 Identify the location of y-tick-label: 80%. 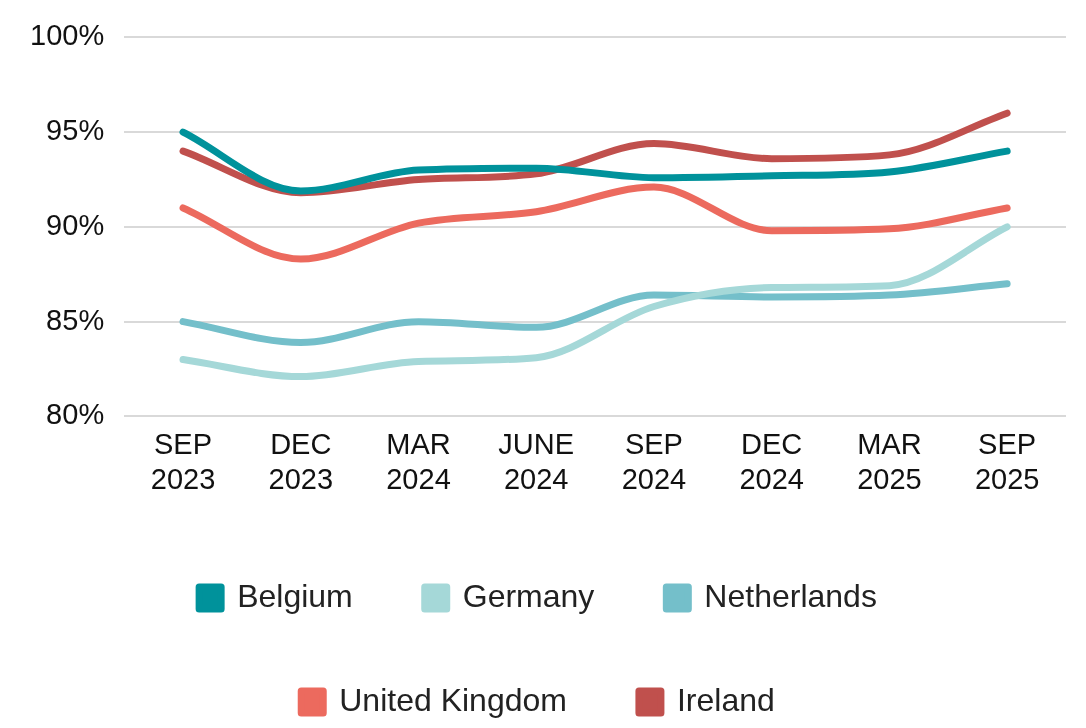
(75, 414).